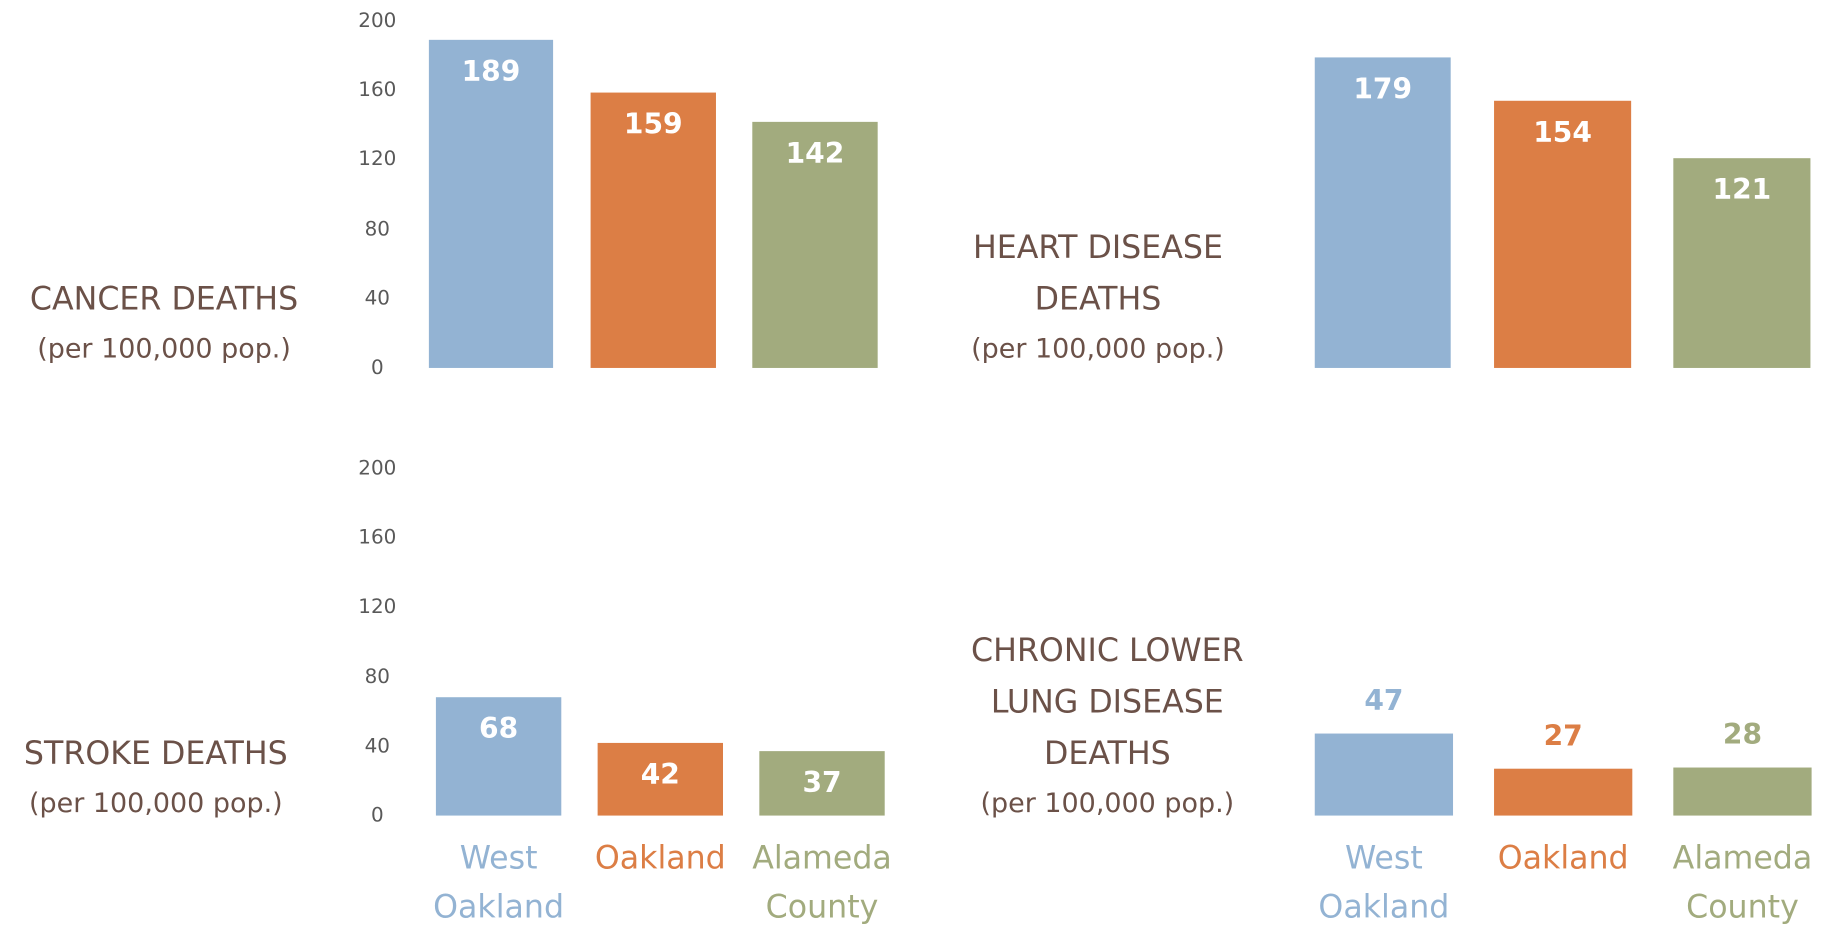 Image resolution: width=1828 pixels, height=933 pixels. What do you see at coordinates (1562, 132) in the screenshot?
I see `data-label: 154` at bounding box center [1562, 132].